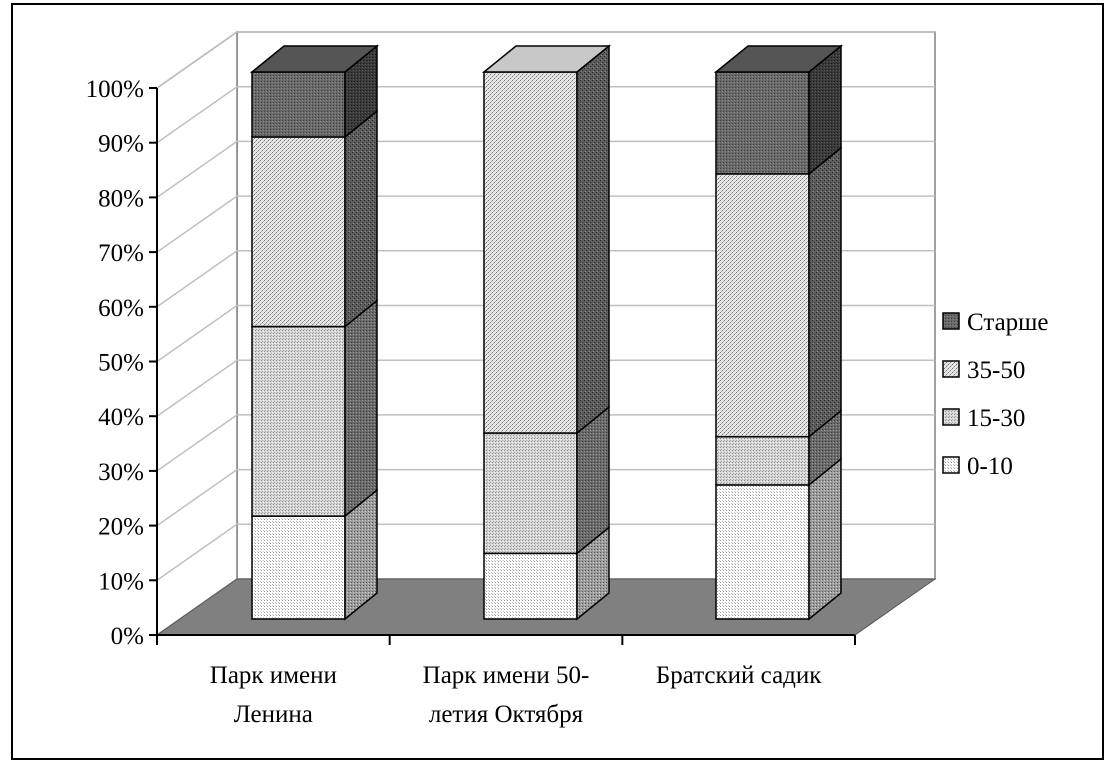  I want to click on x-category-label-line: Парк имени 50-, so click(506, 675).